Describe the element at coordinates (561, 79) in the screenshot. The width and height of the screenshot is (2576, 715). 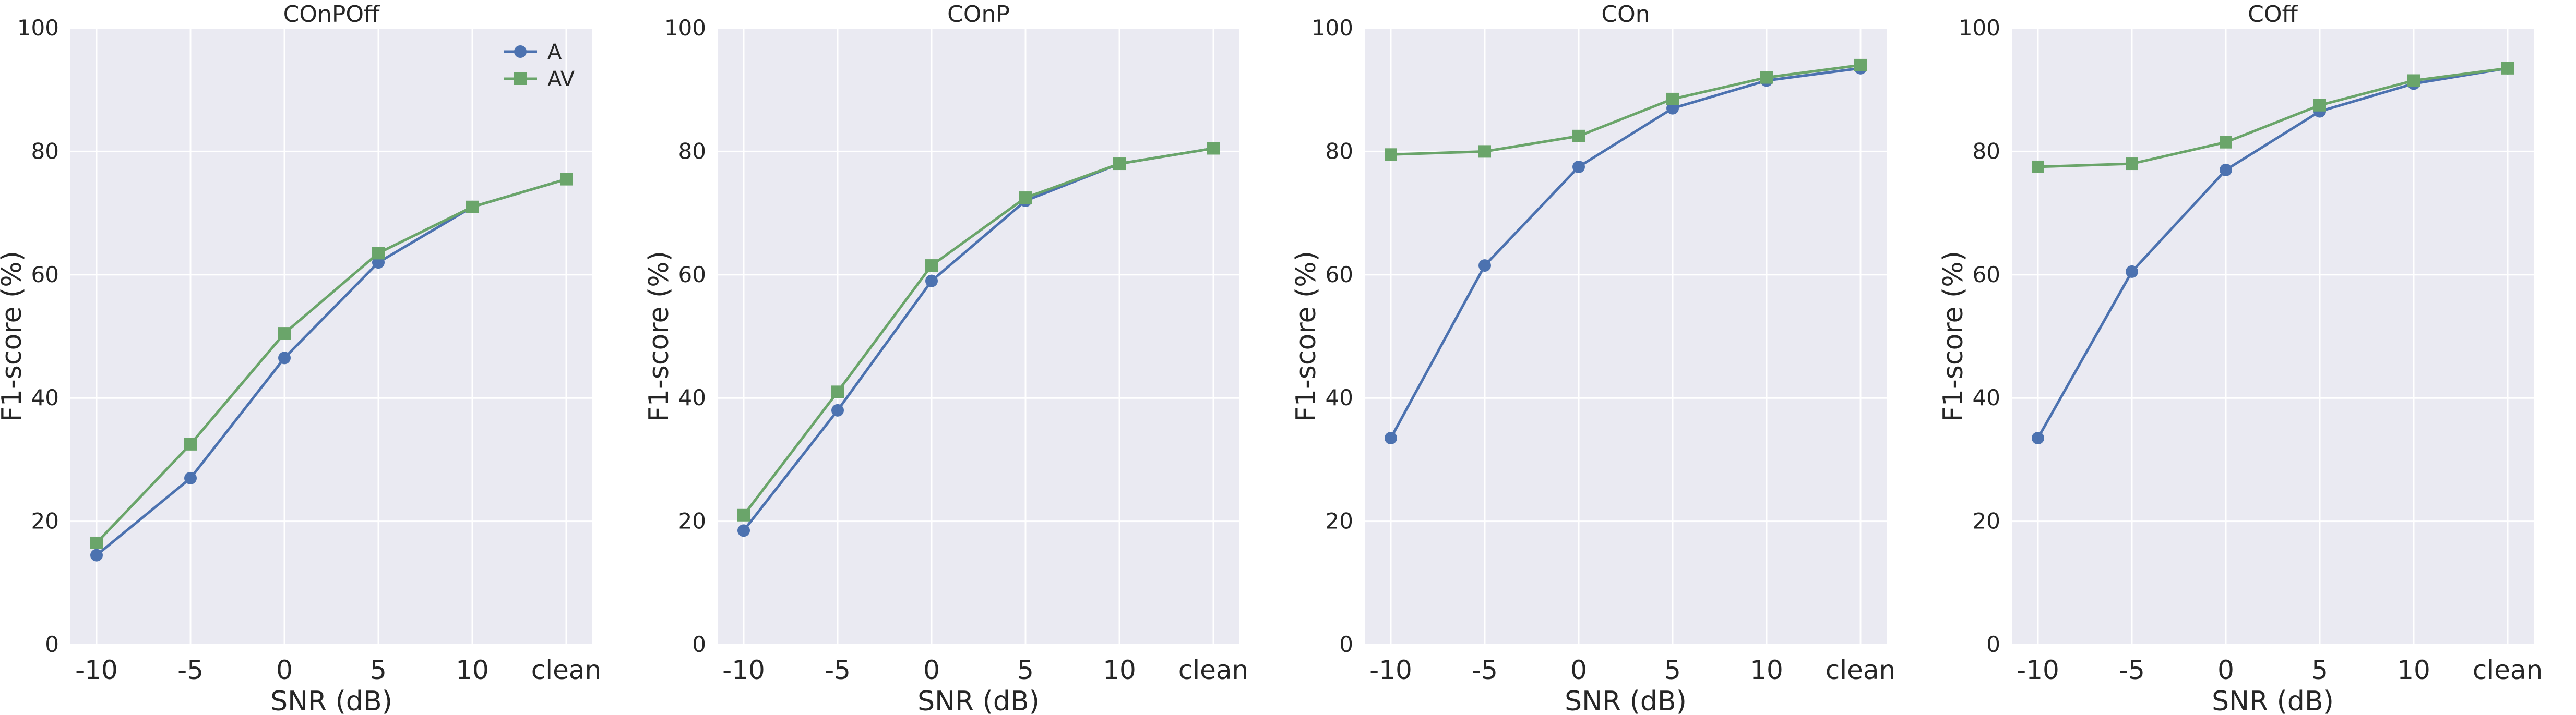
I see `legend-label: AV` at that location.